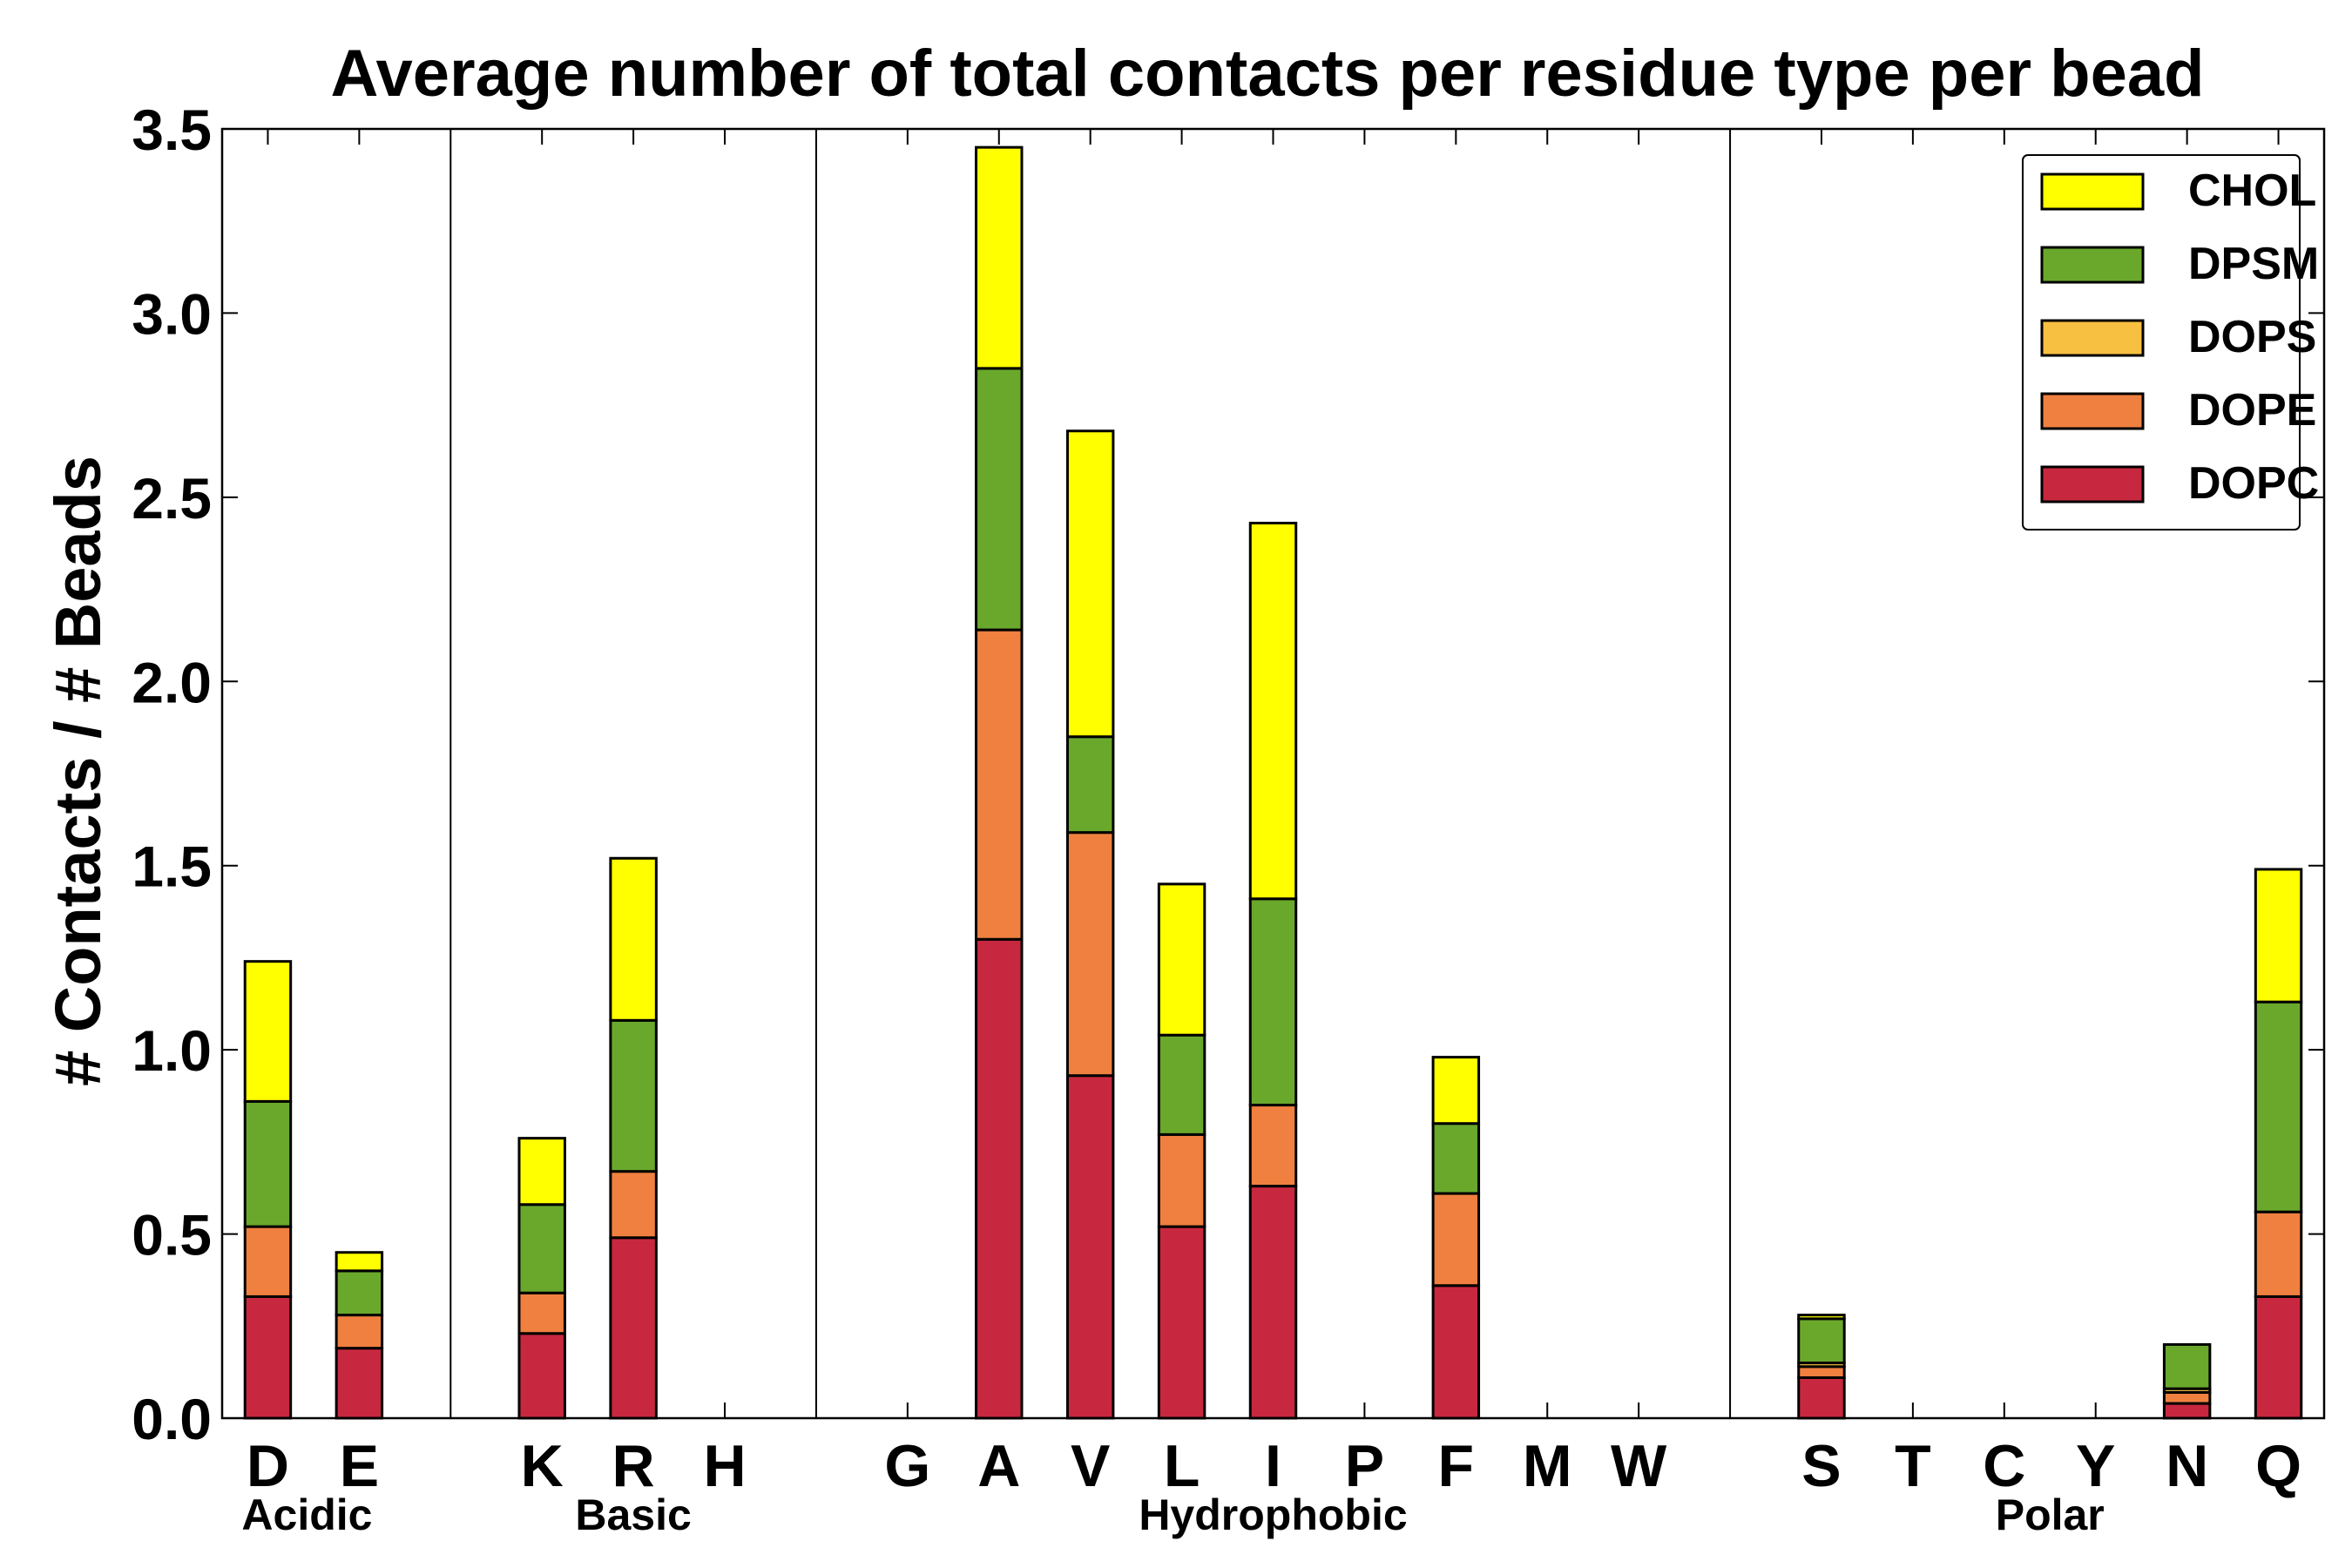  I want to click on x-tick-label: S, so click(1821, 1466).